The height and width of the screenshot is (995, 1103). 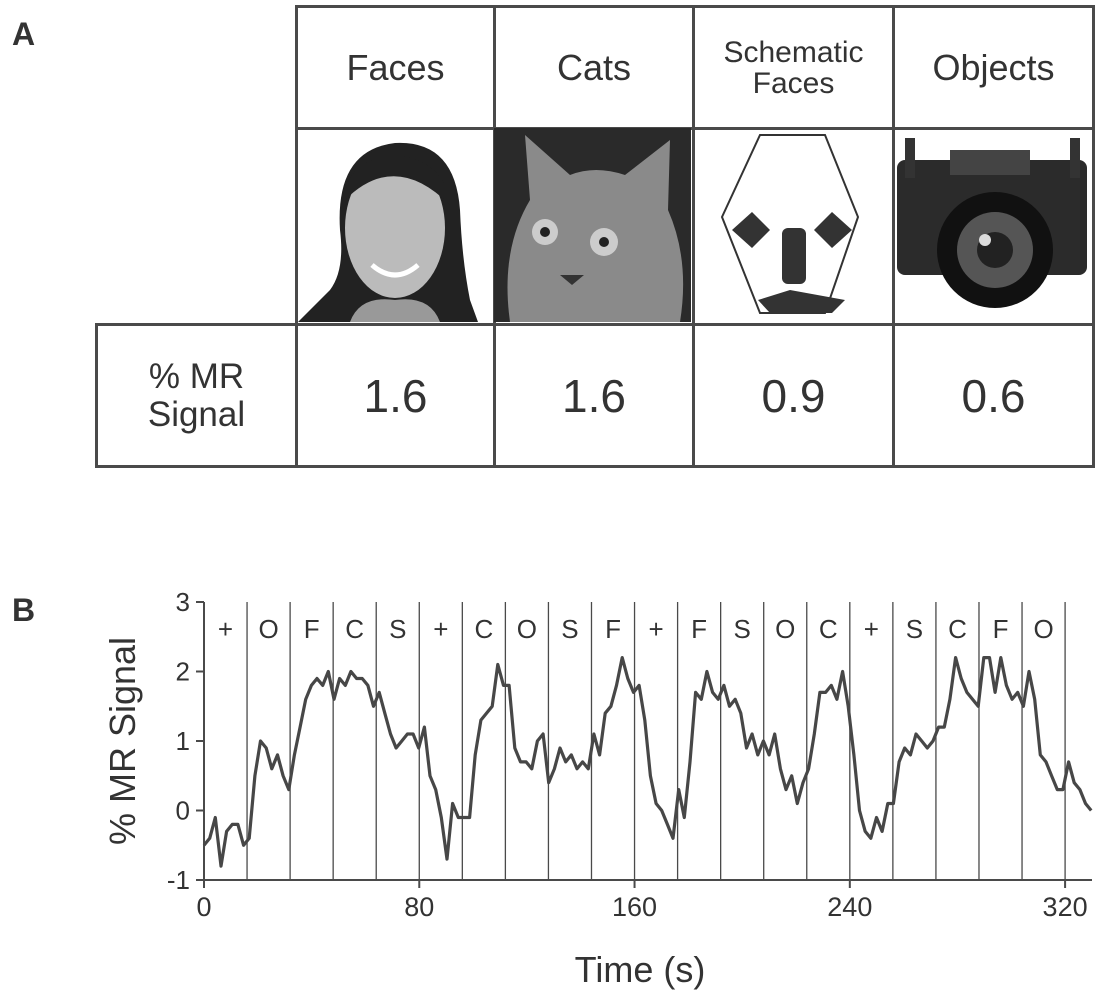 What do you see at coordinates (634, 907) in the screenshot?
I see `x-tick-label: 160` at bounding box center [634, 907].